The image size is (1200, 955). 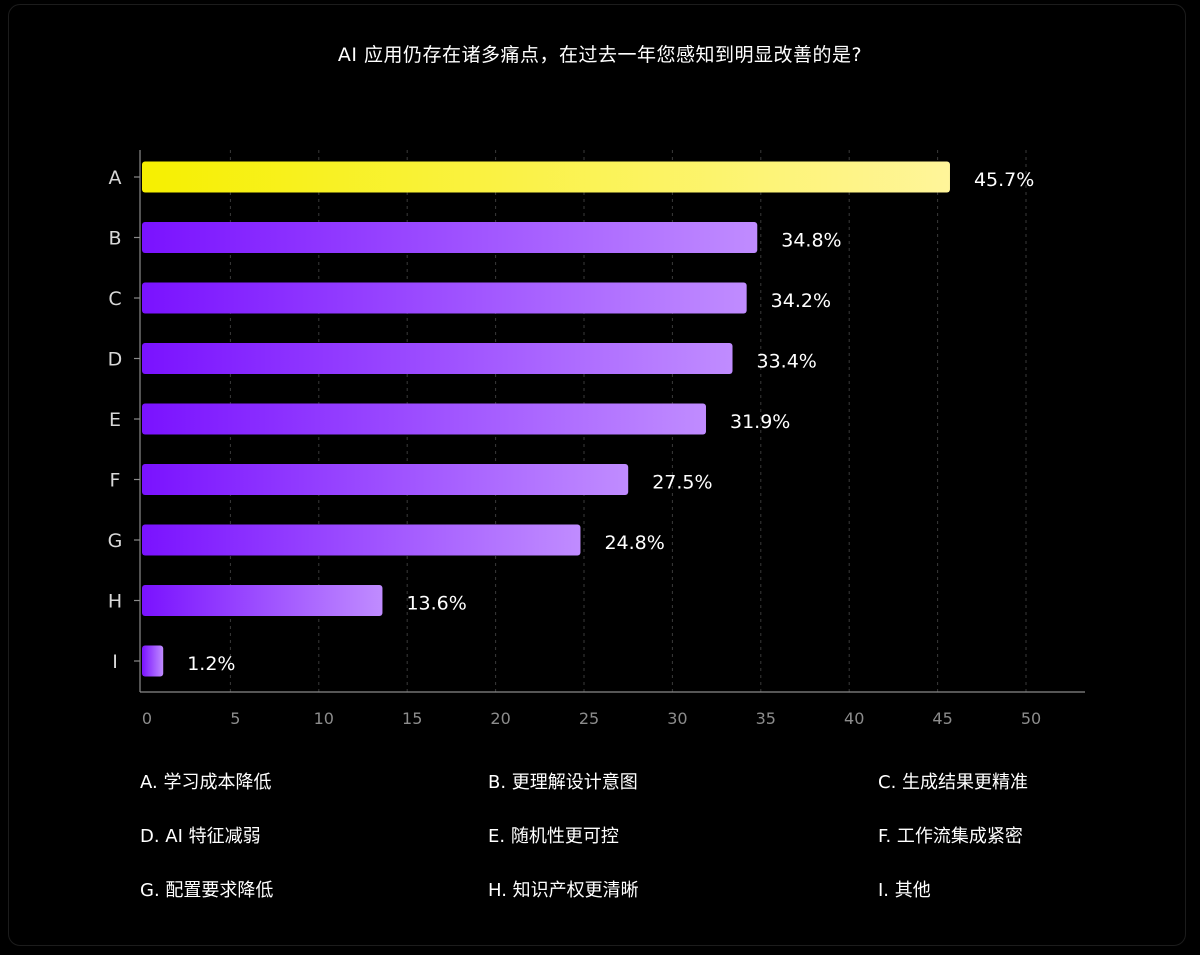 I want to click on x-tick-label-5: 5, so click(x=235, y=718).